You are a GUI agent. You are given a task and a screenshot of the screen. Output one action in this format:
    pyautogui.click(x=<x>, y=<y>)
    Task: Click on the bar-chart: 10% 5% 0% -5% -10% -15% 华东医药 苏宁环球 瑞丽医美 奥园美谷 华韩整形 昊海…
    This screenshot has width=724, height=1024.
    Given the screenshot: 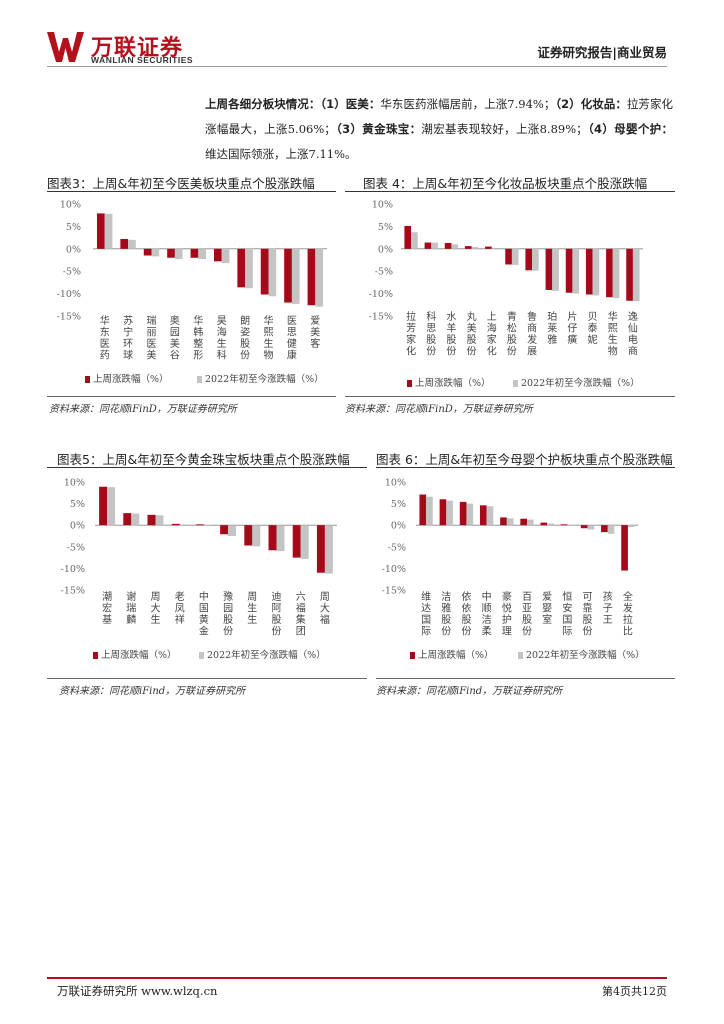 What is the action you would take?
    pyautogui.click(x=192, y=292)
    